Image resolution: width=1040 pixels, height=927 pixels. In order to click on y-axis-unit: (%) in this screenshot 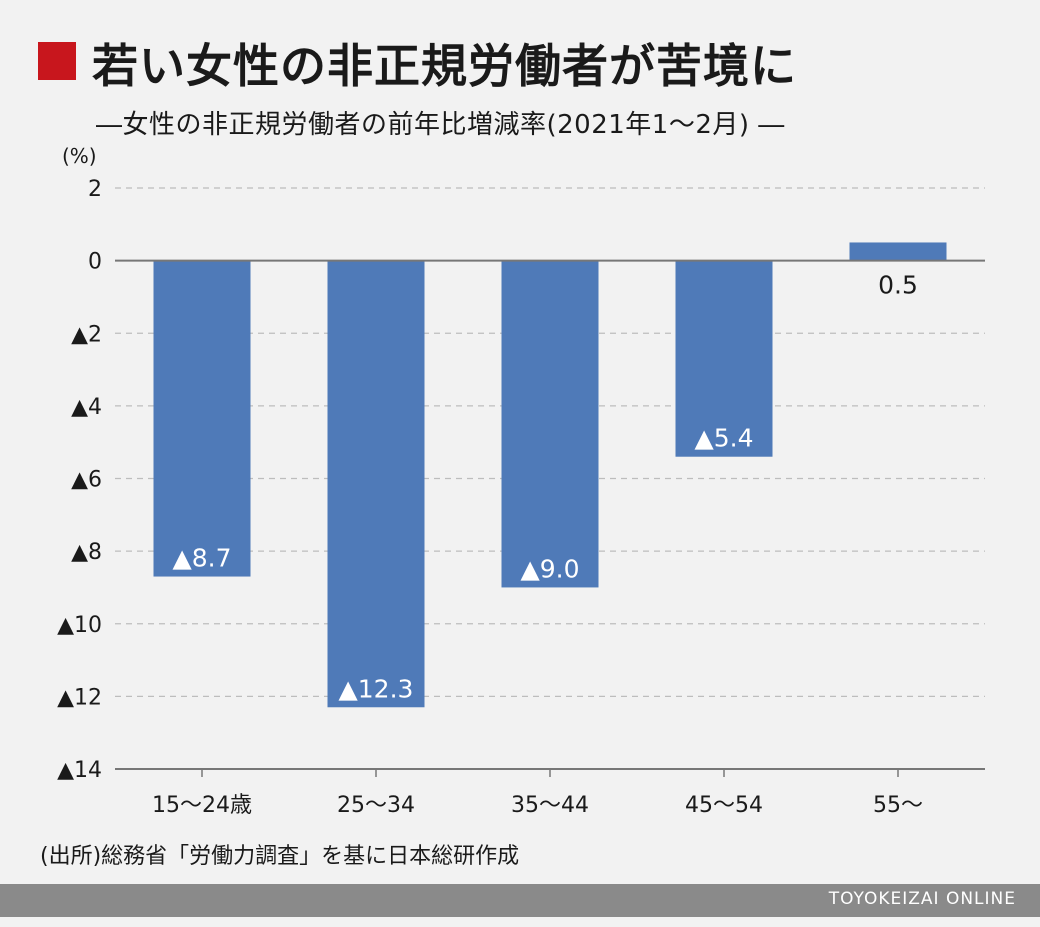, I will do `click(79, 156)`.